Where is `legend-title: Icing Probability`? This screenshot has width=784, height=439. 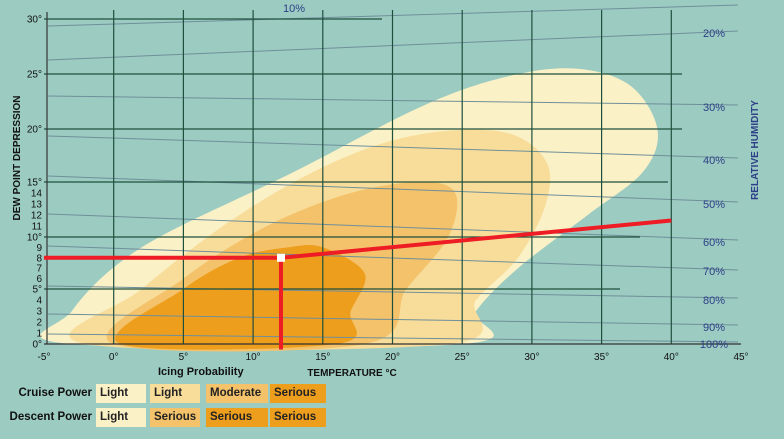 legend-title: Icing Probability is located at coordinates (201, 372).